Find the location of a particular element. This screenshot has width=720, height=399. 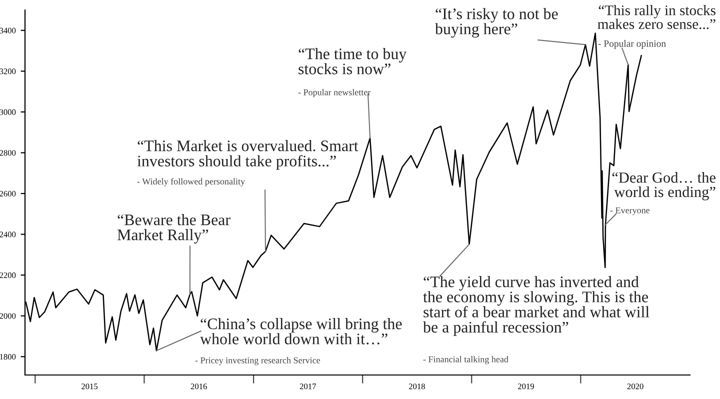

y-tick-label: 2800 is located at coordinates (8, 153).